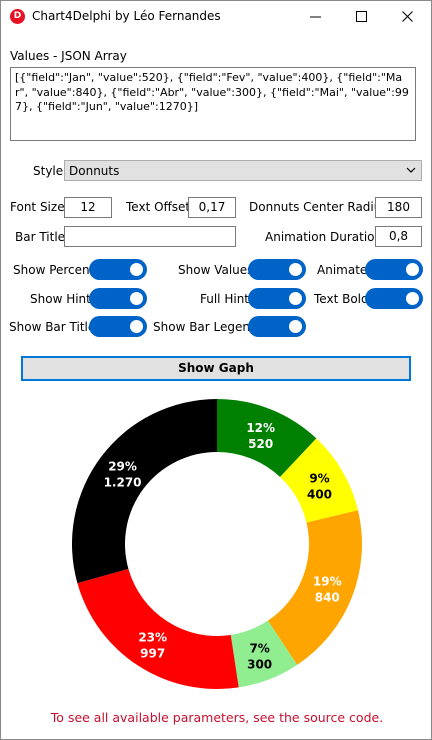 The width and height of the screenshot is (432, 740). What do you see at coordinates (17, 16) in the screenshot?
I see `app-logo-icon: D` at bounding box center [17, 16].